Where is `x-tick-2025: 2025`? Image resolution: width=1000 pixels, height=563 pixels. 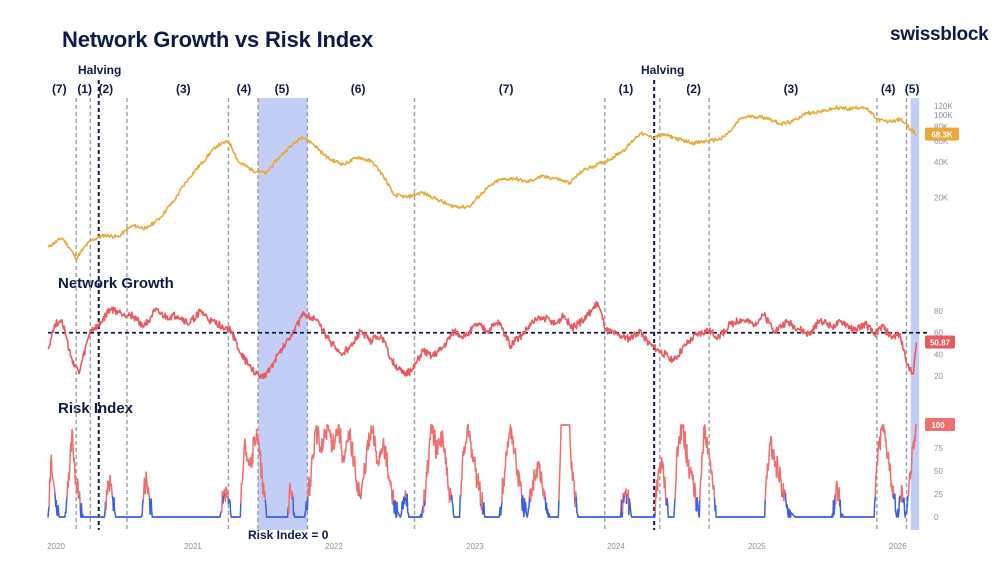
x-tick-2025: 2025 is located at coordinates (757, 546).